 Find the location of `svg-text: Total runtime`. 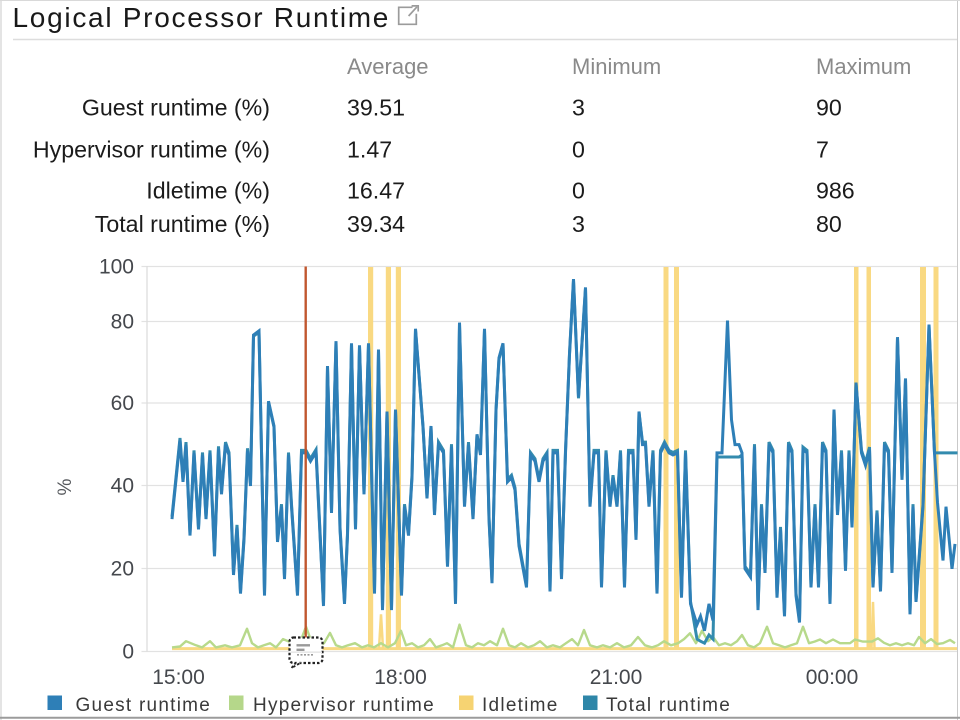

svg-text: Total runtime is located at coordinates (668, 705).